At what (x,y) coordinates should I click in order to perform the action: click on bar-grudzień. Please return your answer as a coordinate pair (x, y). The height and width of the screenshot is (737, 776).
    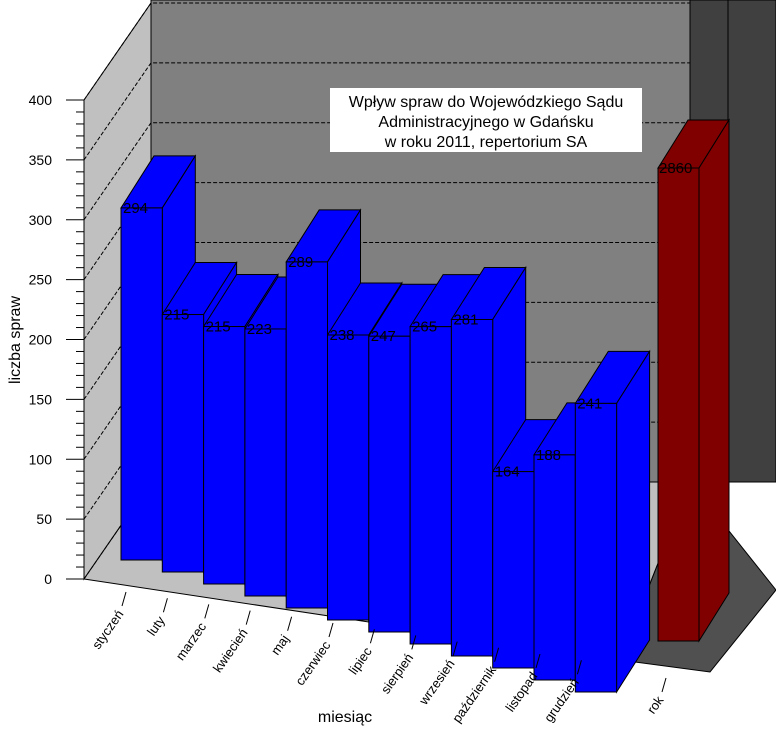
    Looking at the image, I should click on (596, 547).